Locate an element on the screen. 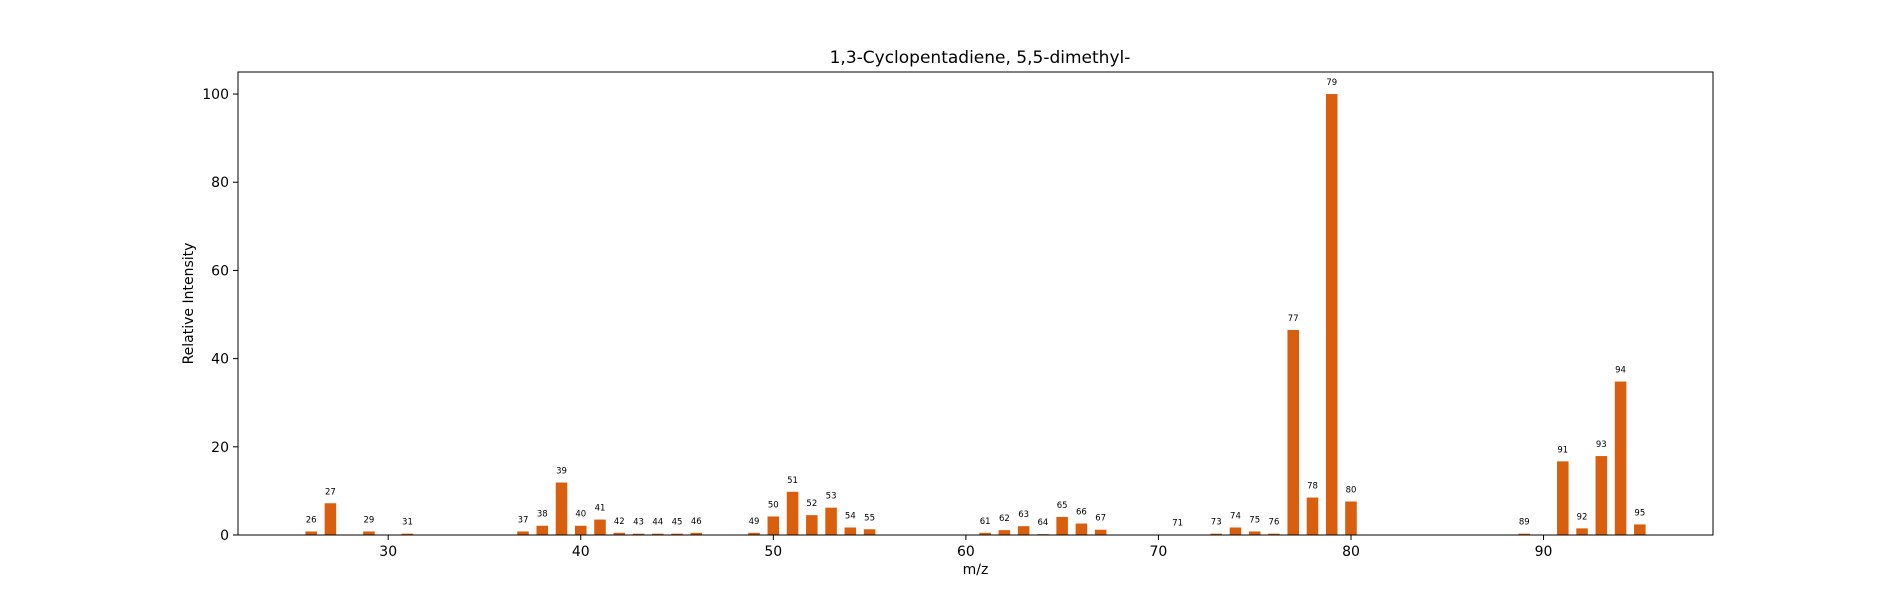 The height and width of the screenshot is (600, 1900). bar-label-mz-62: 62 is located at coordinates (1004, 519).